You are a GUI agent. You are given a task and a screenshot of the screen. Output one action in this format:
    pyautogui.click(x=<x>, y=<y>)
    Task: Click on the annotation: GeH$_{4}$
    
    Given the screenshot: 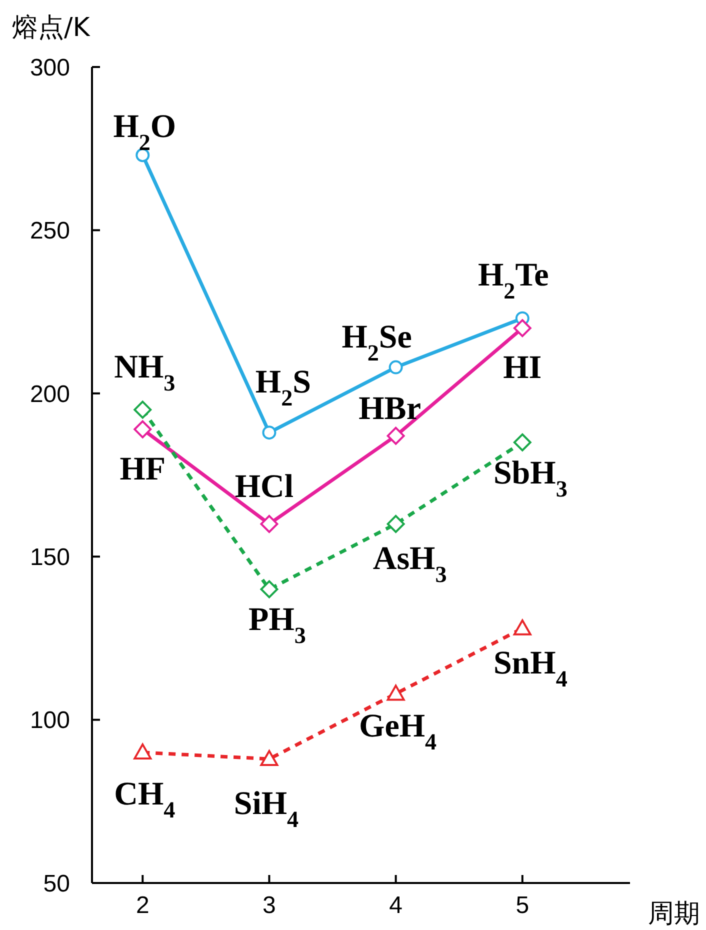 What is the action you would take?
    pyautogui.click(x=398, y=731)
    